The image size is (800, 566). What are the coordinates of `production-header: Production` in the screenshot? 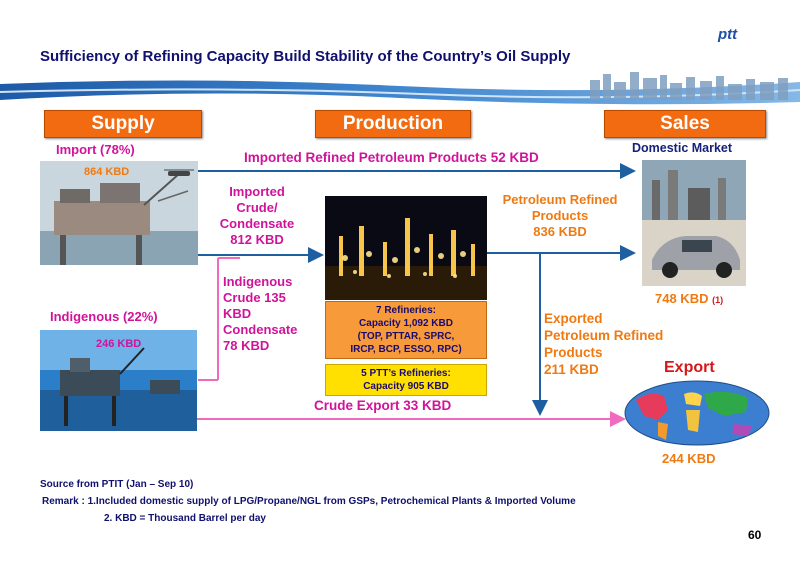 It's located at (393, 124).